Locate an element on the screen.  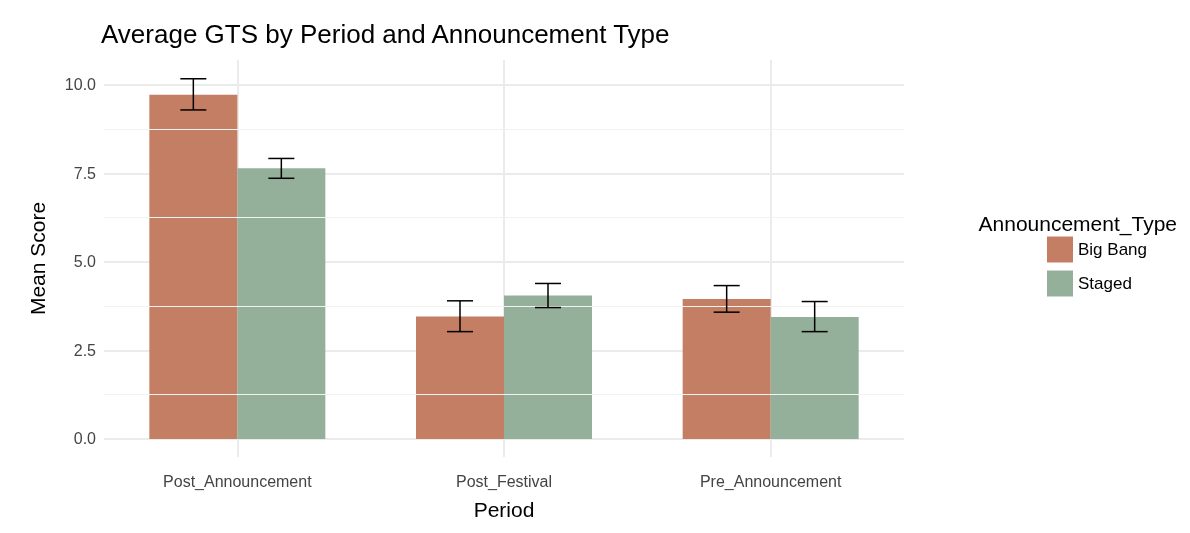
x-tick-label: Post_Festival is located at coordinates (504, 481).